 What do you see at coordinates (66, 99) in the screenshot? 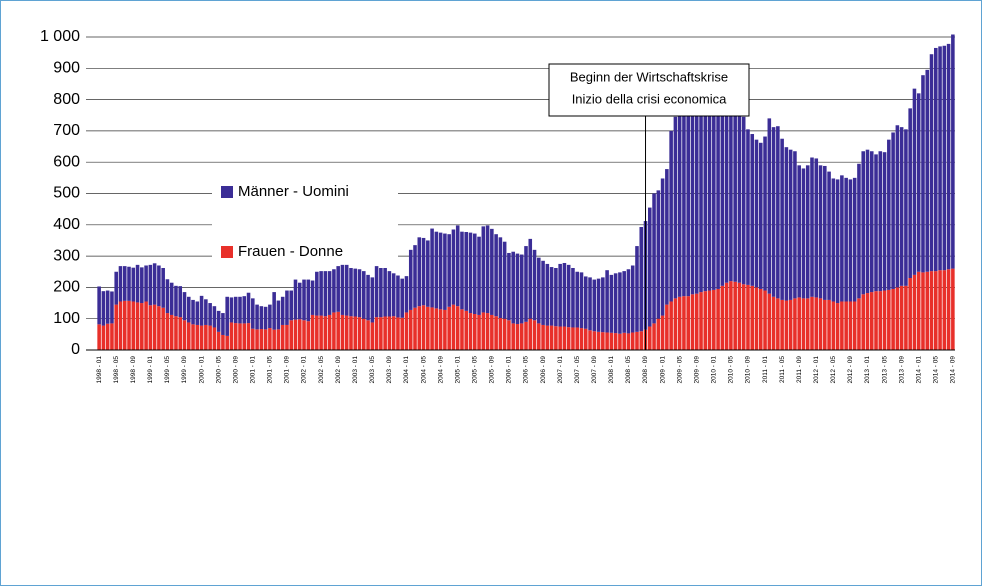
I see `y-tick-label: 800` at bounding box center [66, 99].